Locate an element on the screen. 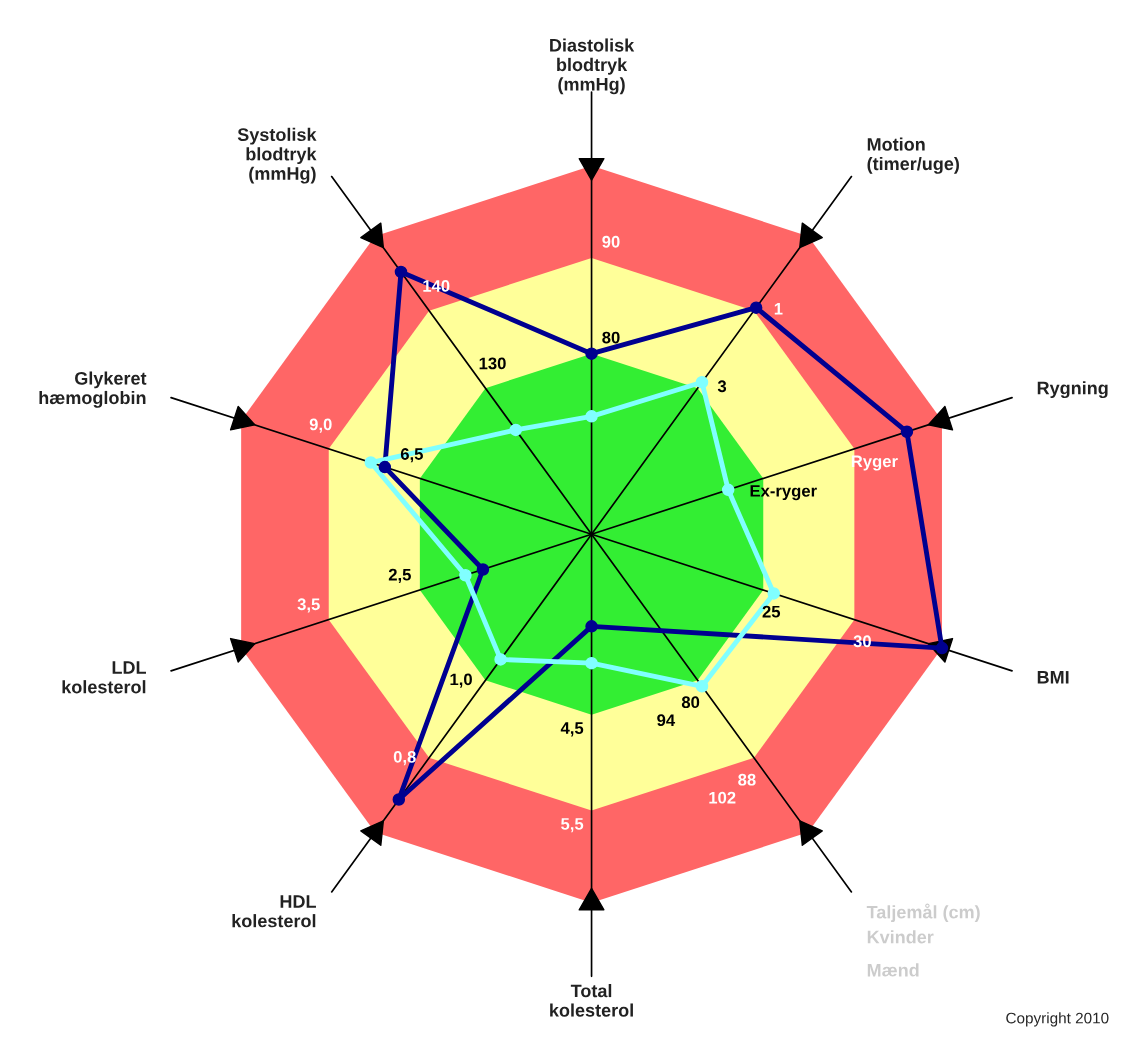  spoke-label: Rygning is located at coordinates (1072, 390).